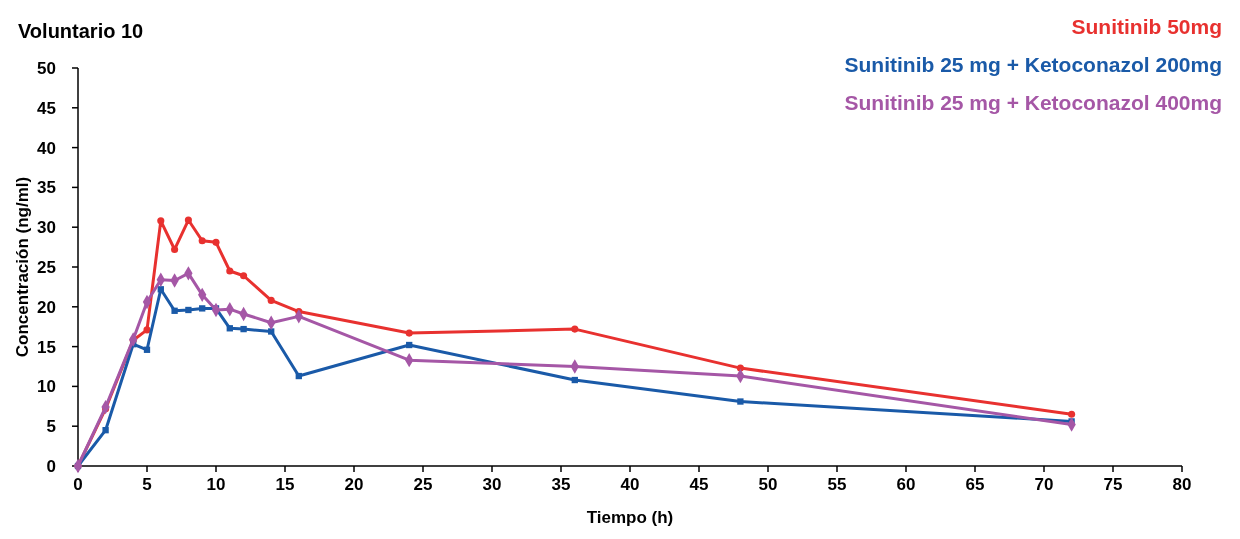 The height and width of the screenshot is (539, 1240). I want to click on text: Sunitinib 25 mg + Ketoconazol 400mg, so click(1033, 102).